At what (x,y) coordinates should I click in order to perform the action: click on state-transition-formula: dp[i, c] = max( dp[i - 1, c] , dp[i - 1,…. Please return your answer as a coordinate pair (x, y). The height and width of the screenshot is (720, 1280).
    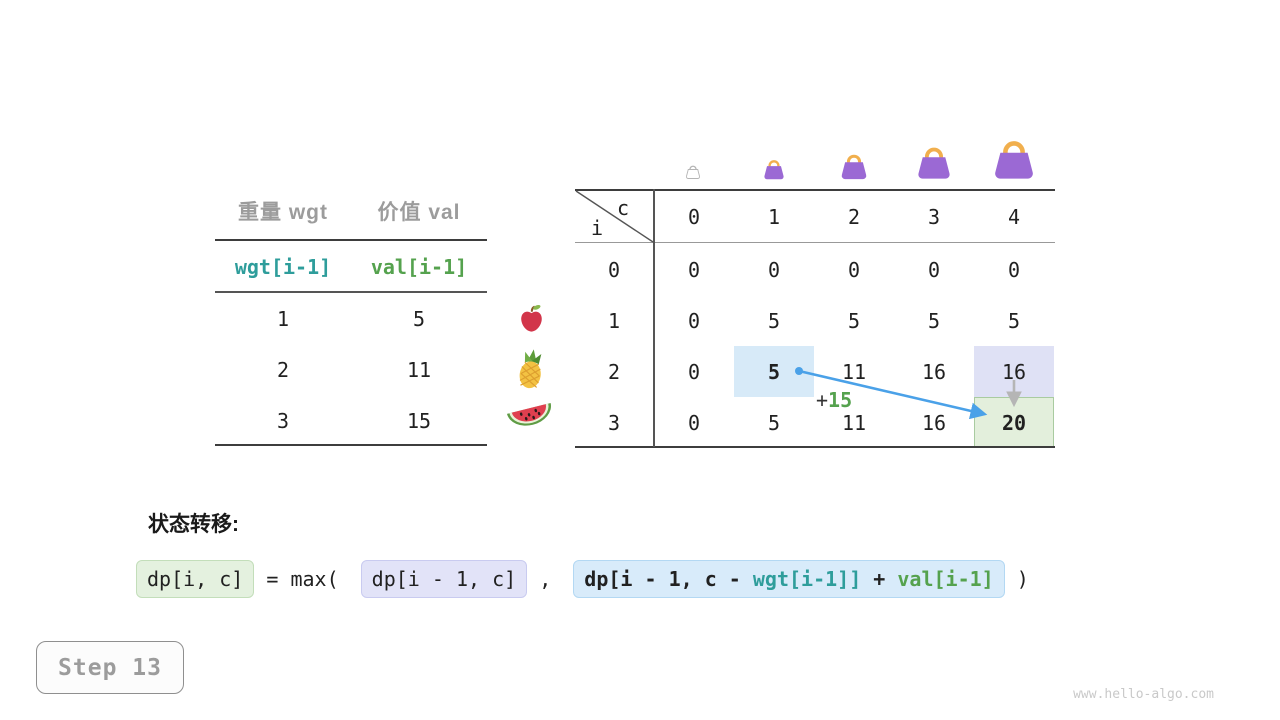
    Looking at the image, I should click on (582, 579).